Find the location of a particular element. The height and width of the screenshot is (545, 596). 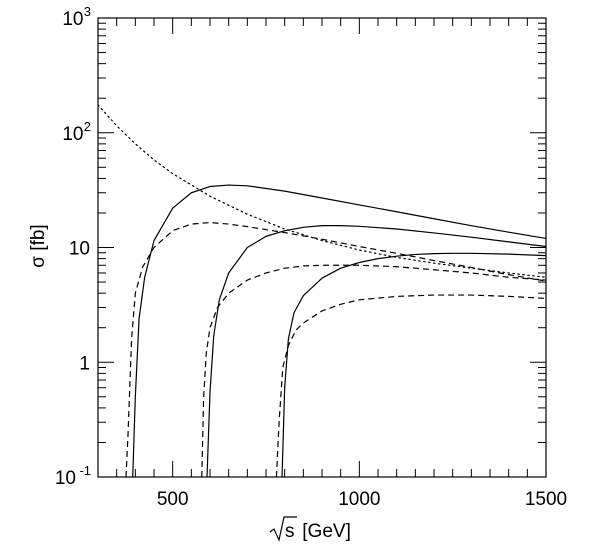

x-axis-label: s [GeV] is located at coordinates (310, 529).